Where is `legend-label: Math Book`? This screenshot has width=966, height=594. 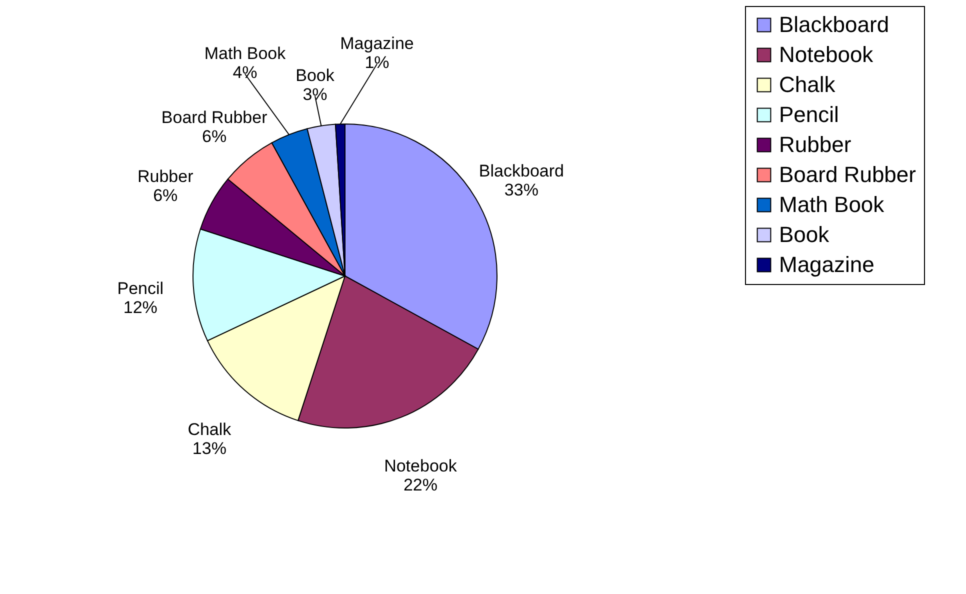
legend-label: Math Book is located at coordinates (832, 204).